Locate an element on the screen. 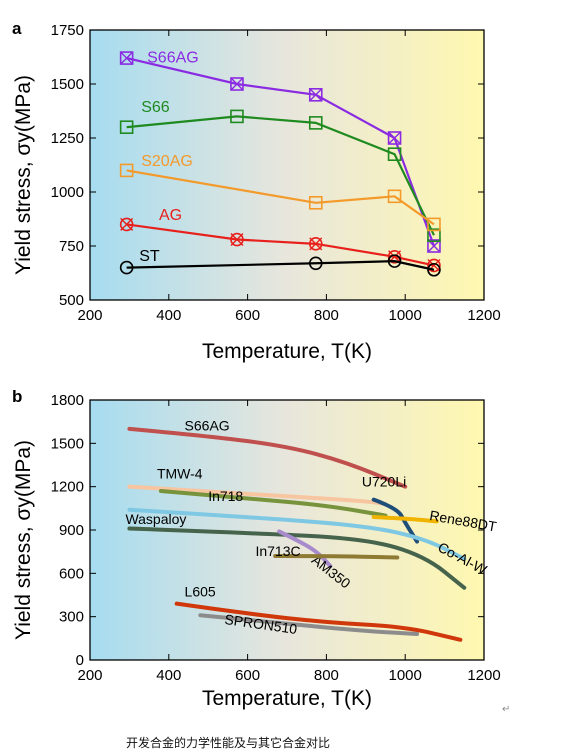  series-tmw-4: TMW-4 is located at coordinates (257, 486).